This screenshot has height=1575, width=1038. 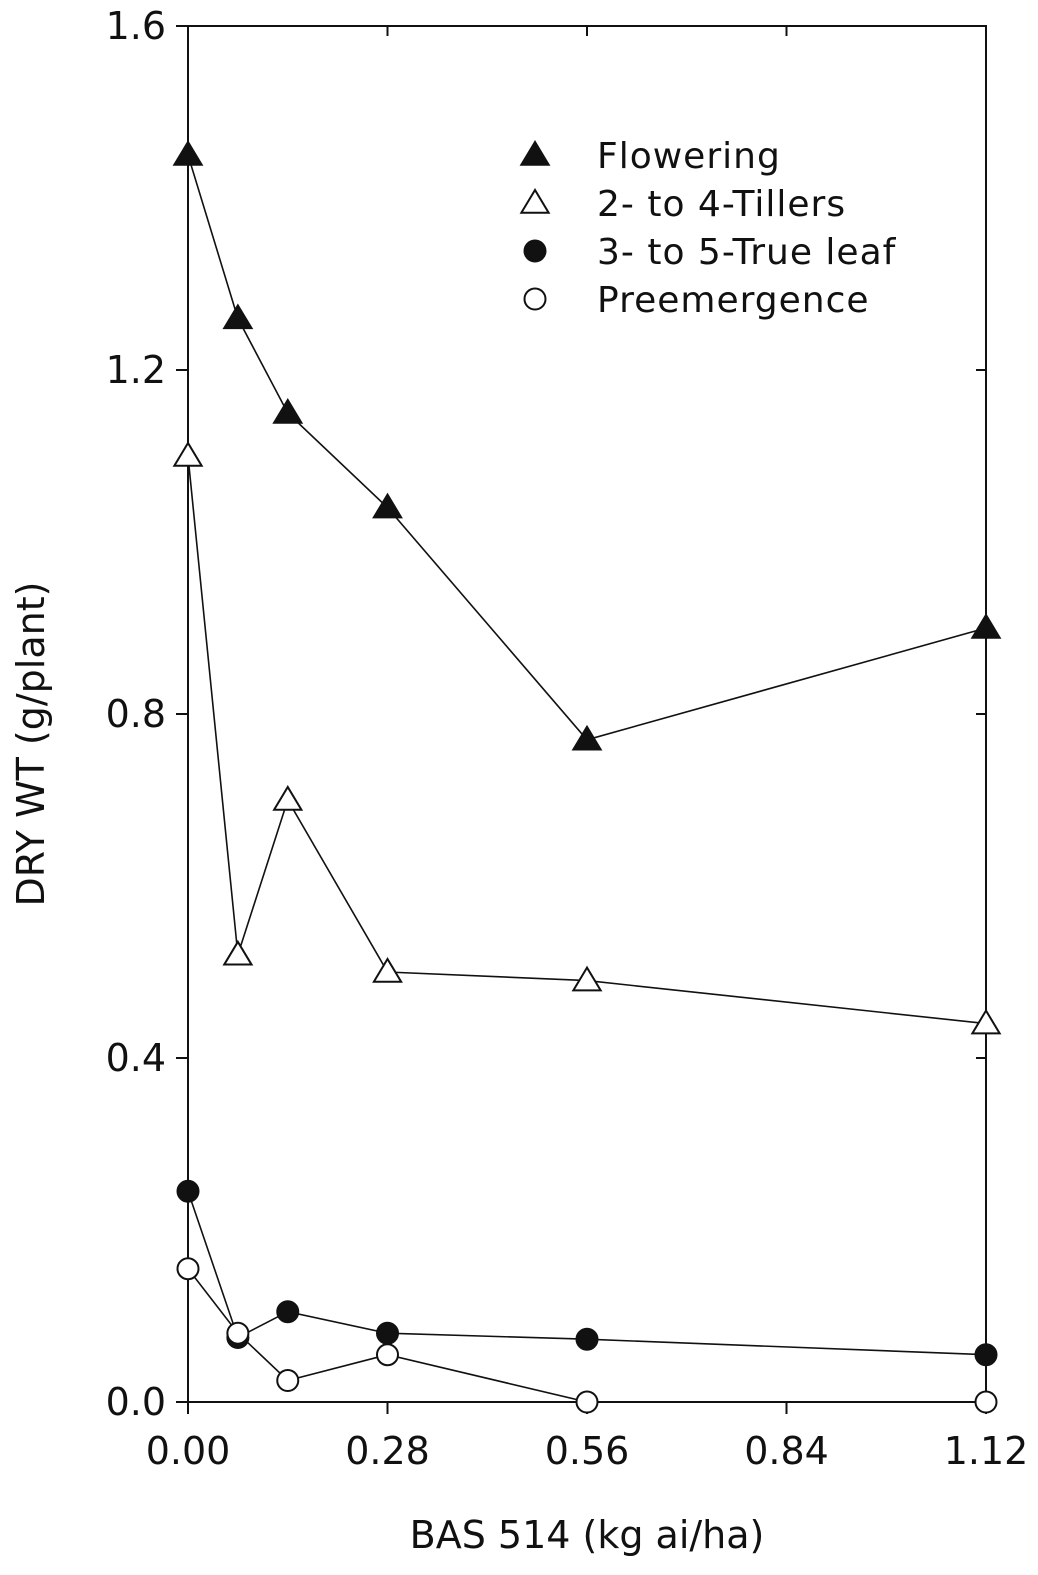 I want to click on y-tick-label: 0.4, so click(x=136, y=1058).